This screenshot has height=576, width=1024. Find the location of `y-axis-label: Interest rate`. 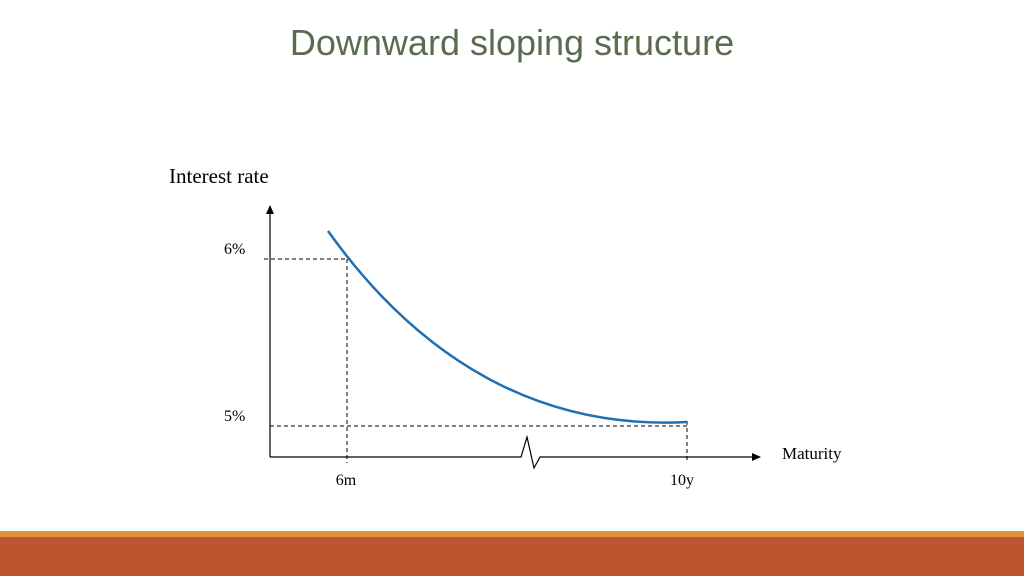

y-axis-label: Interest rate is located at coordinates (219, 176).